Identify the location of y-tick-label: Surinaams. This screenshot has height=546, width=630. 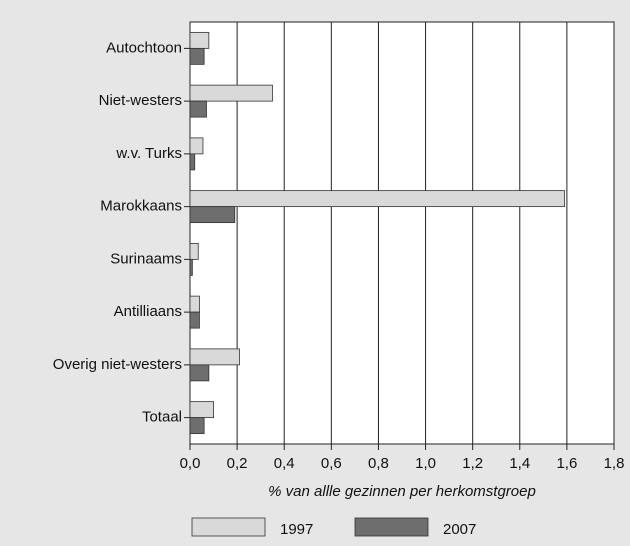
(146, 258).